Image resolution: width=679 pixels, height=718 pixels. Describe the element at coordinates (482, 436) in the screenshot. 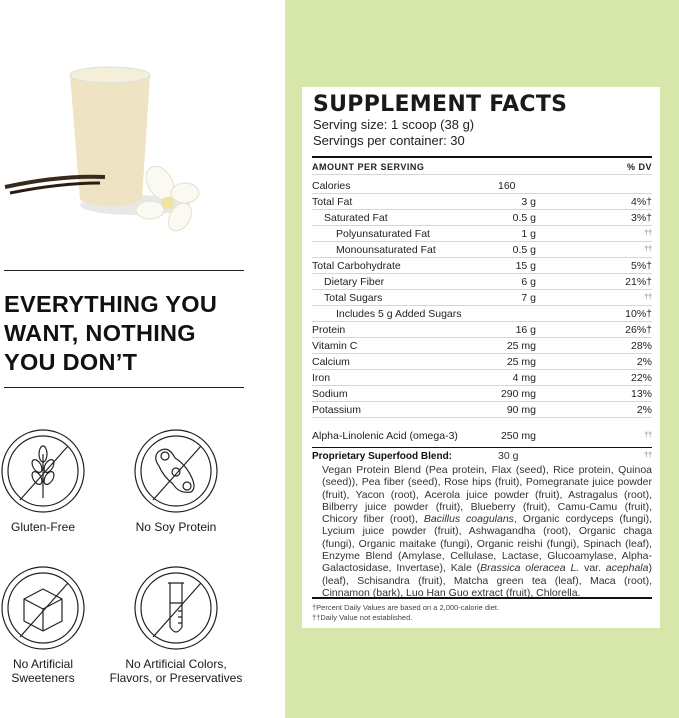

I see `nutrient-row: Alpha-Linolenic Acid (omega-3) 250 mg ††` at that location.